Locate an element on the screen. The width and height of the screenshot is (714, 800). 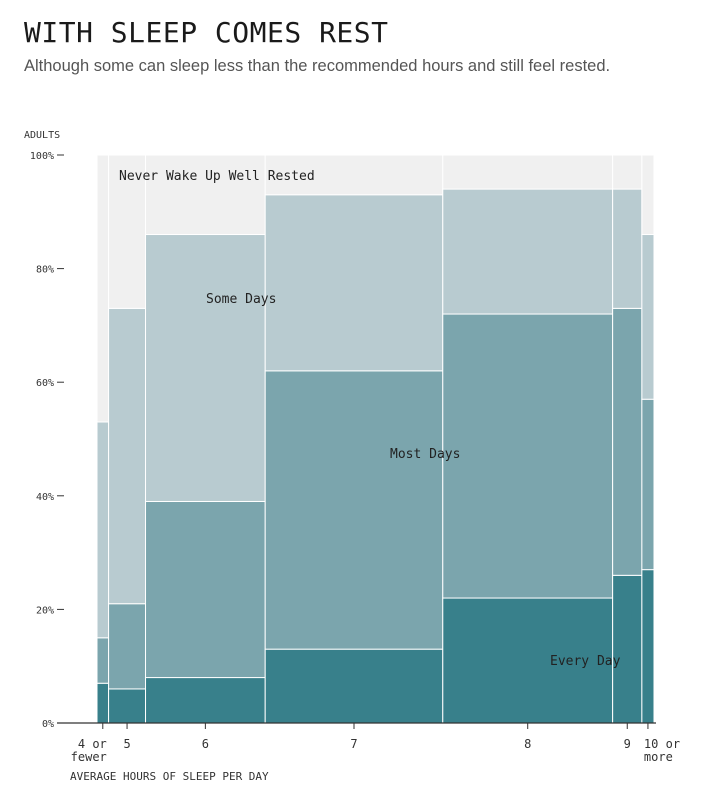
x-tick-label-0-1: fewer is located at coordinates (89, 757).